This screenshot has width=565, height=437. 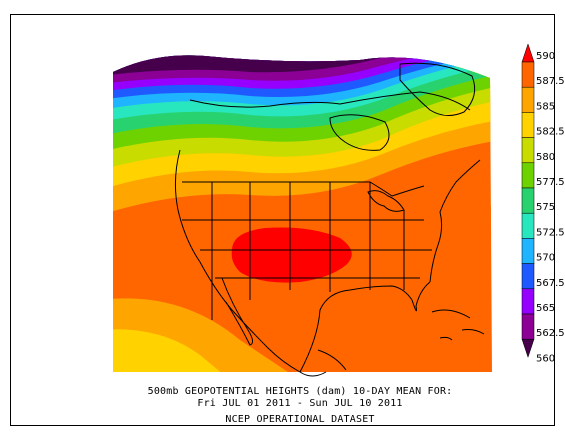 What do you see at coordinates (545, 56) in the screenshot?
I see `colorbar-label: 590` at bounding box center [545, 56].